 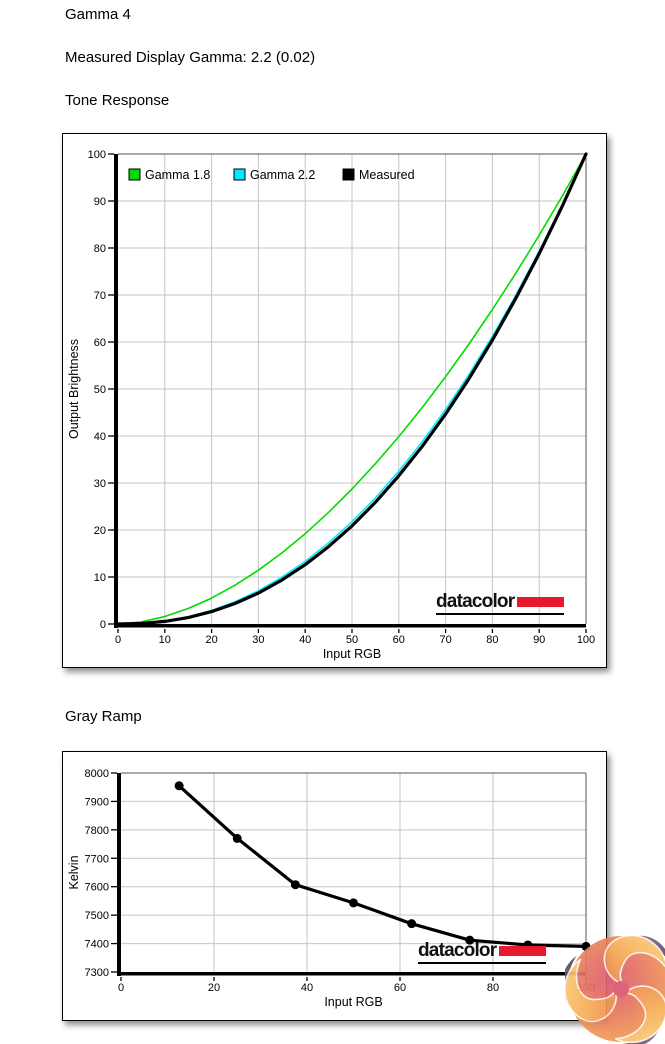 I want to click on y-tick-label: 30, so click(x=100, y=484).